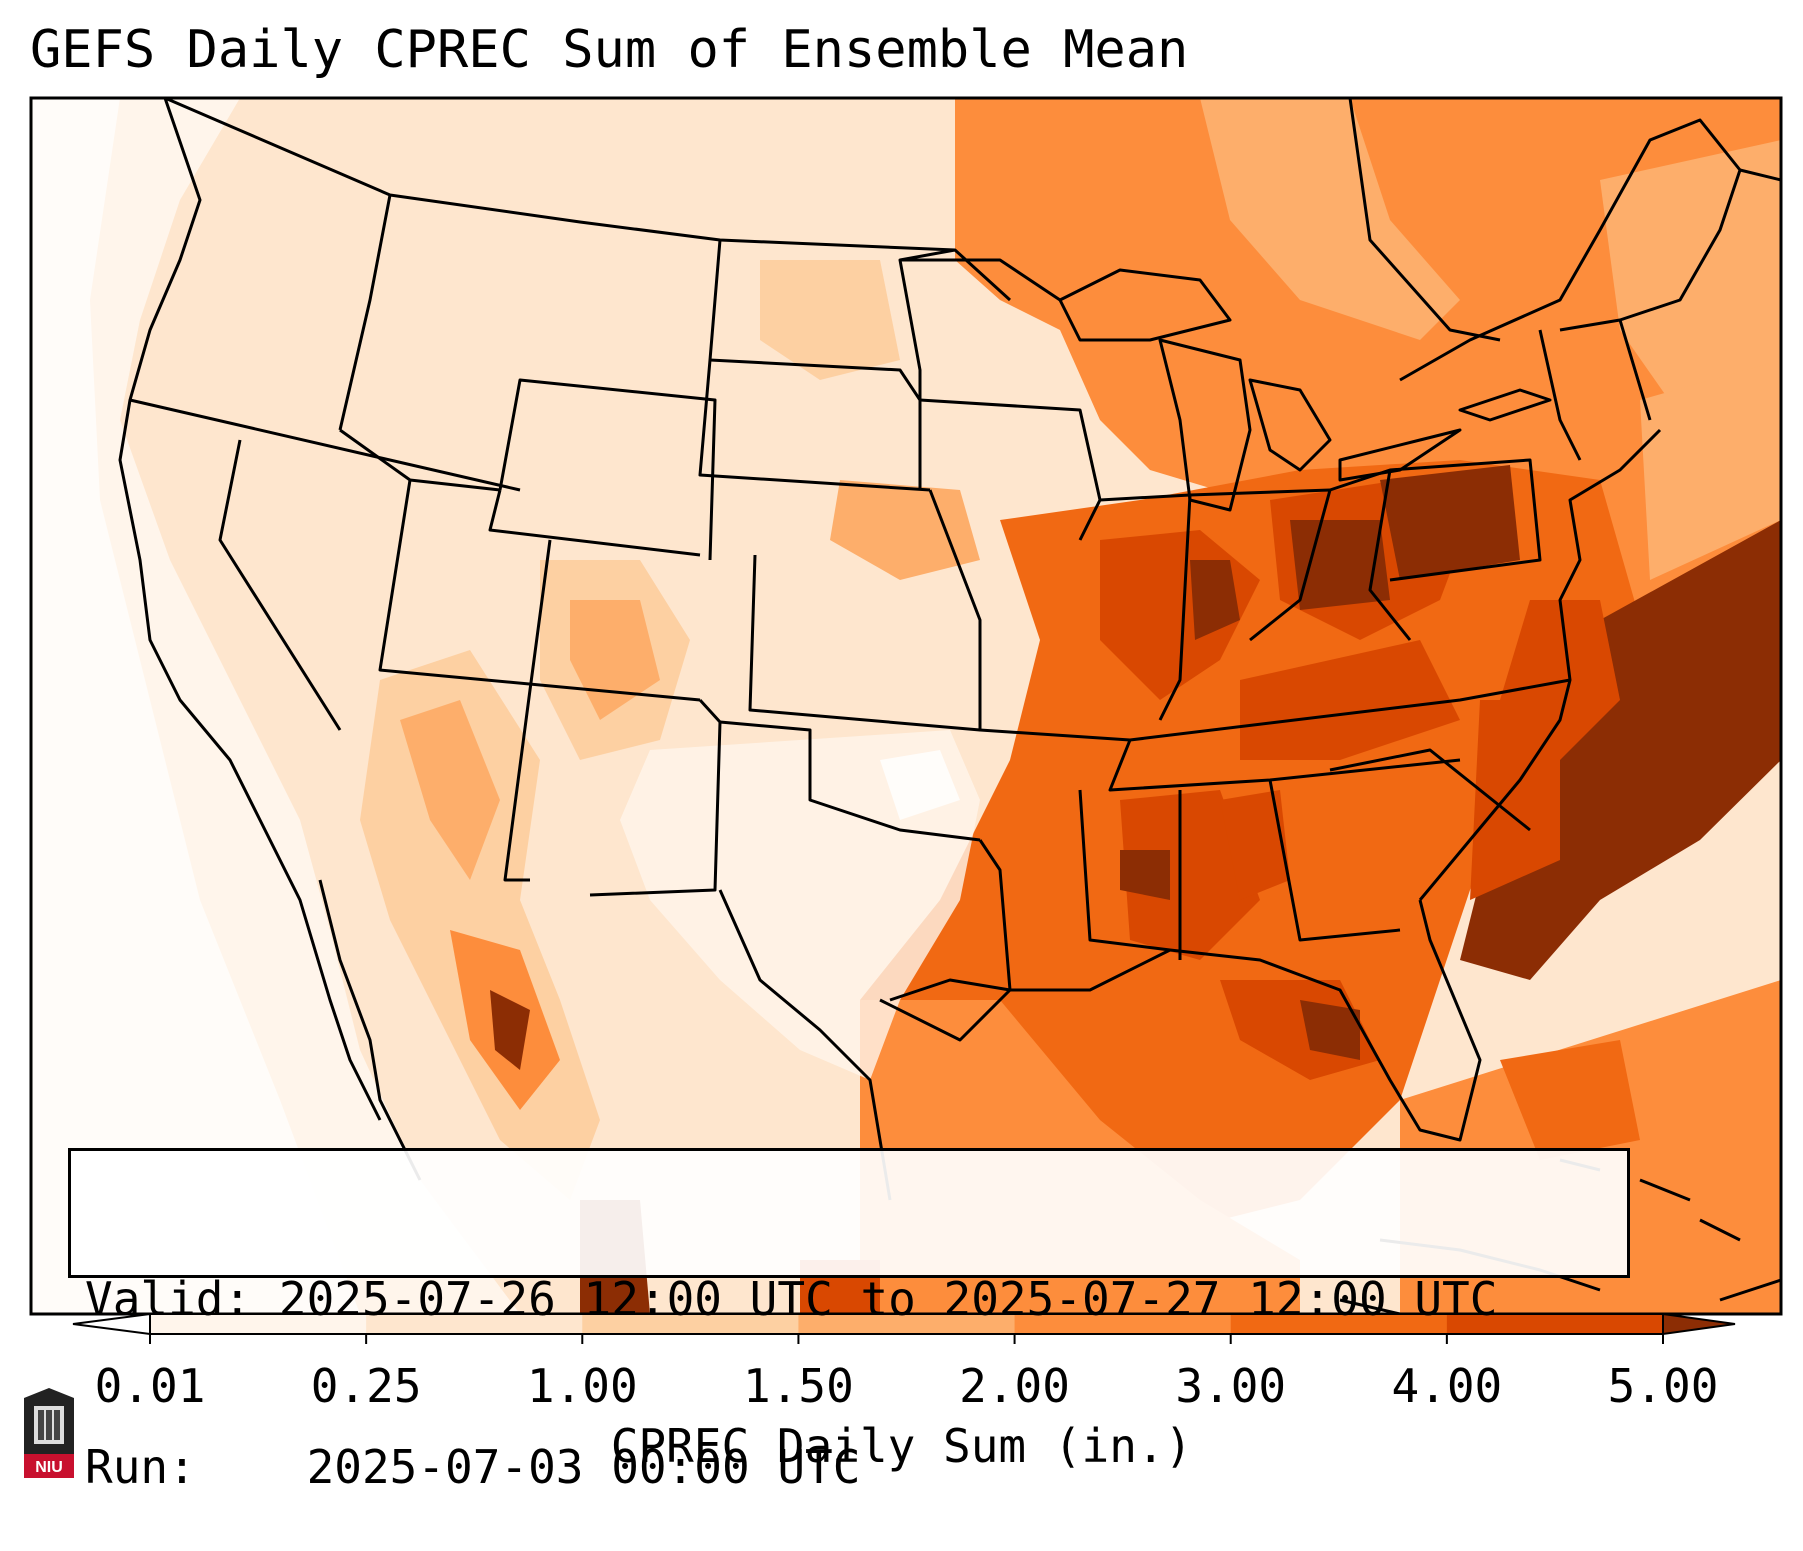 The width and height of the screenshot is (1803, 1551). Describe the element at coordinates (798, 1386) in the screenshot. I see `colorbar-tick-label: 1.50` at that location.